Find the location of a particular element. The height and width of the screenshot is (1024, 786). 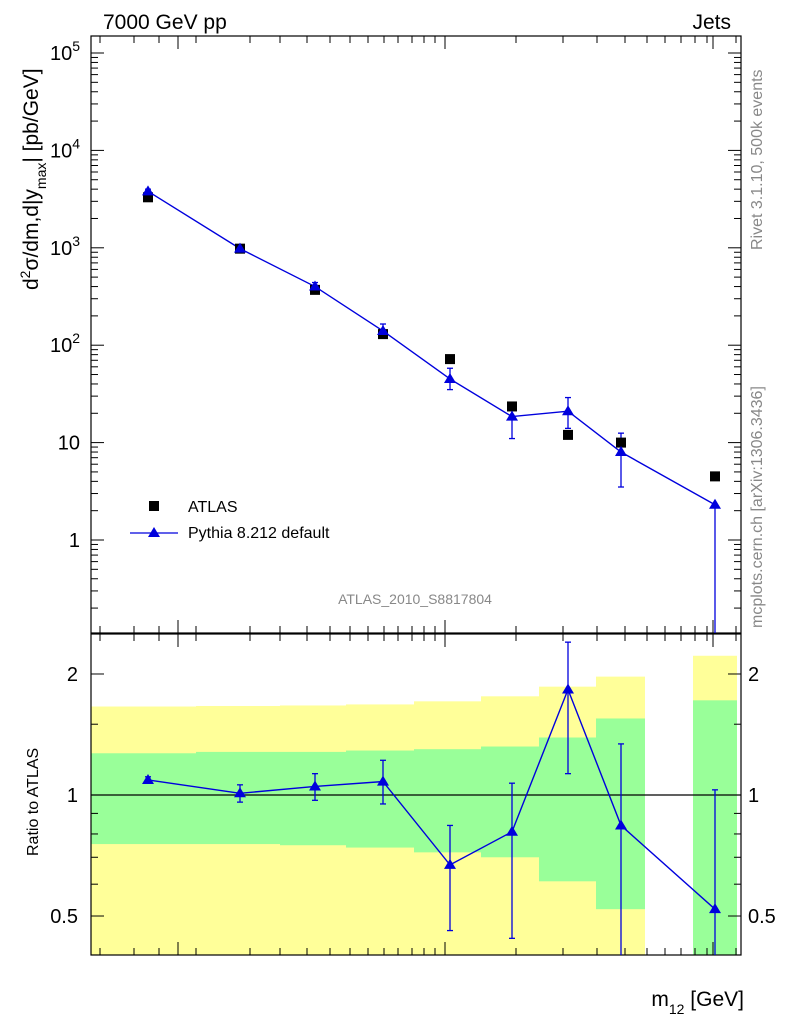

main-y-axis-label: d2σ/dm,d|ymax| [pb/GeV] is located at coordinates (33, 179).